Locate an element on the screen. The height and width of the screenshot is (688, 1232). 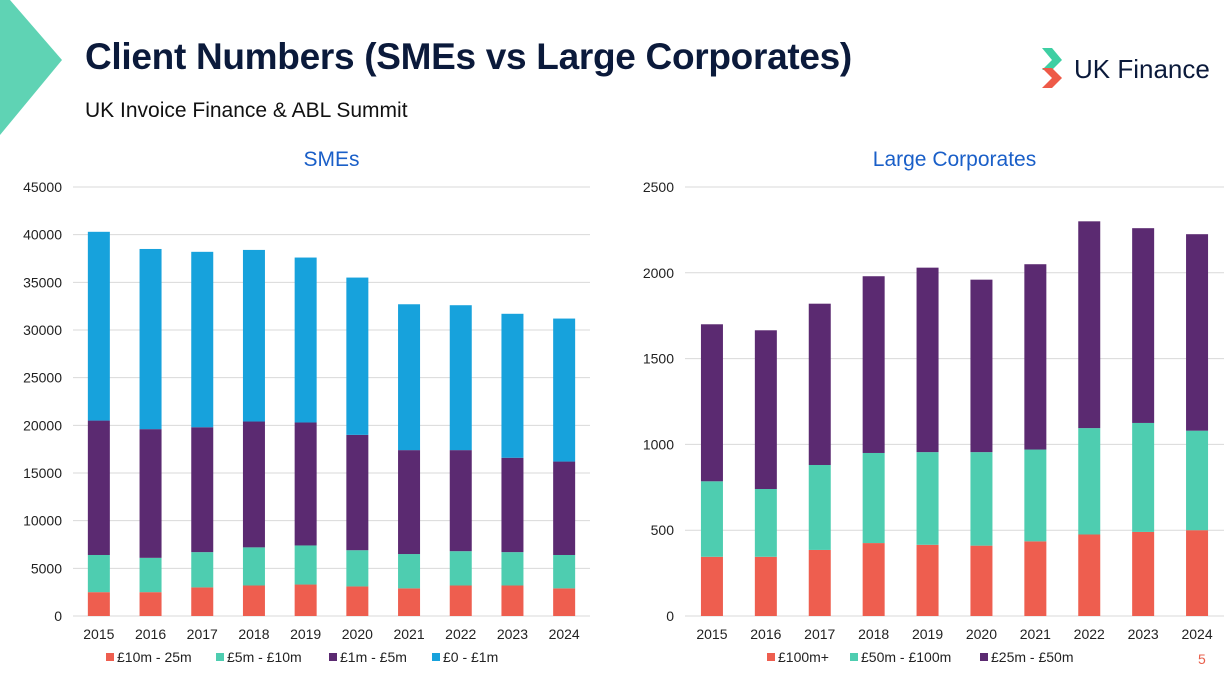
y-tick-label: 500 is located at coordinates (663, 530).